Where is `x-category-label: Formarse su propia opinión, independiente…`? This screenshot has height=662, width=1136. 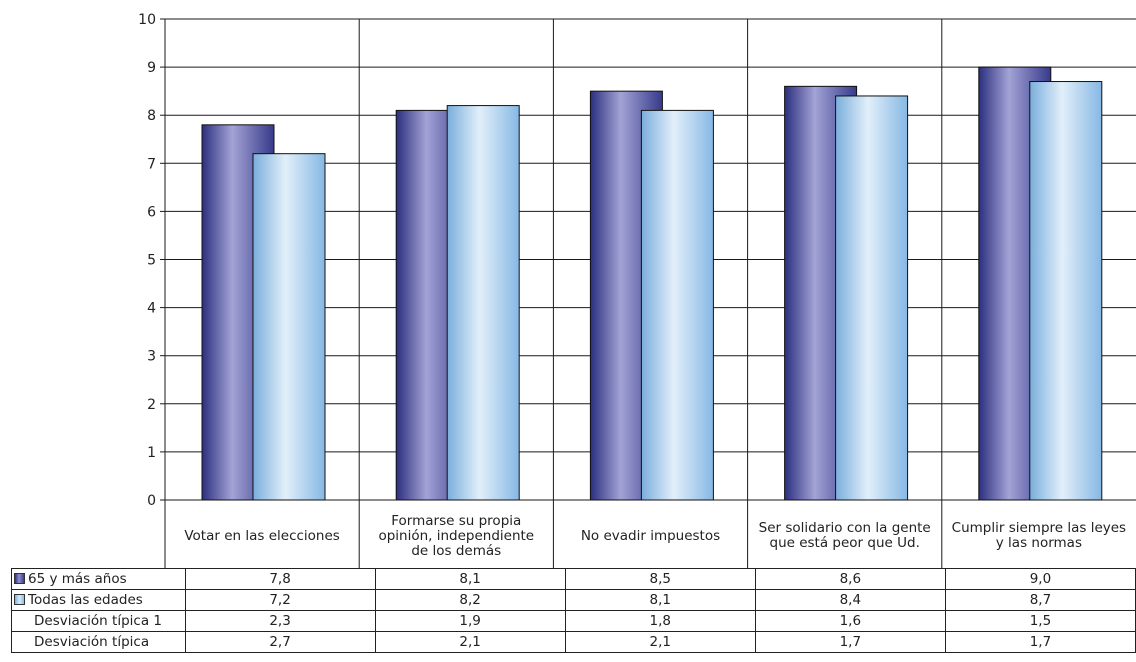 x-category-label: Formarse su propia opinión, independiente… is located at coordinates (456, 536).